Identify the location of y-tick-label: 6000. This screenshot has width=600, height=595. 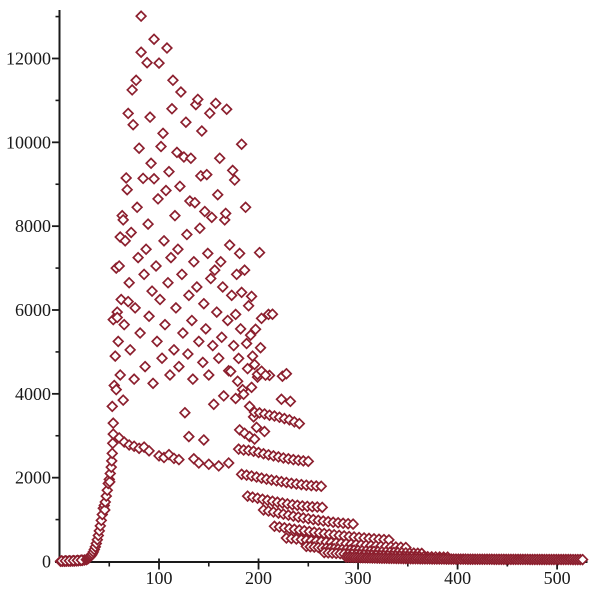
(33, 310).